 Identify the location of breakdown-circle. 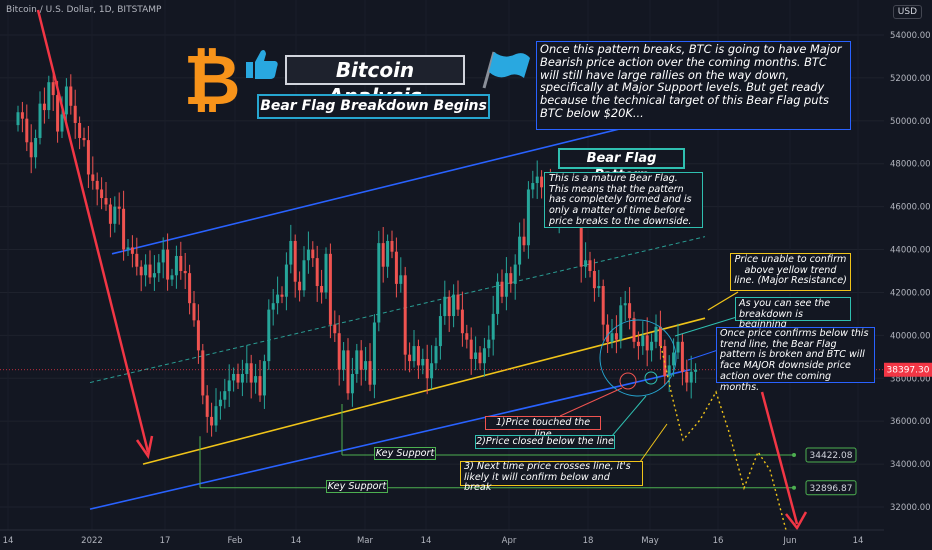
(638, 358).